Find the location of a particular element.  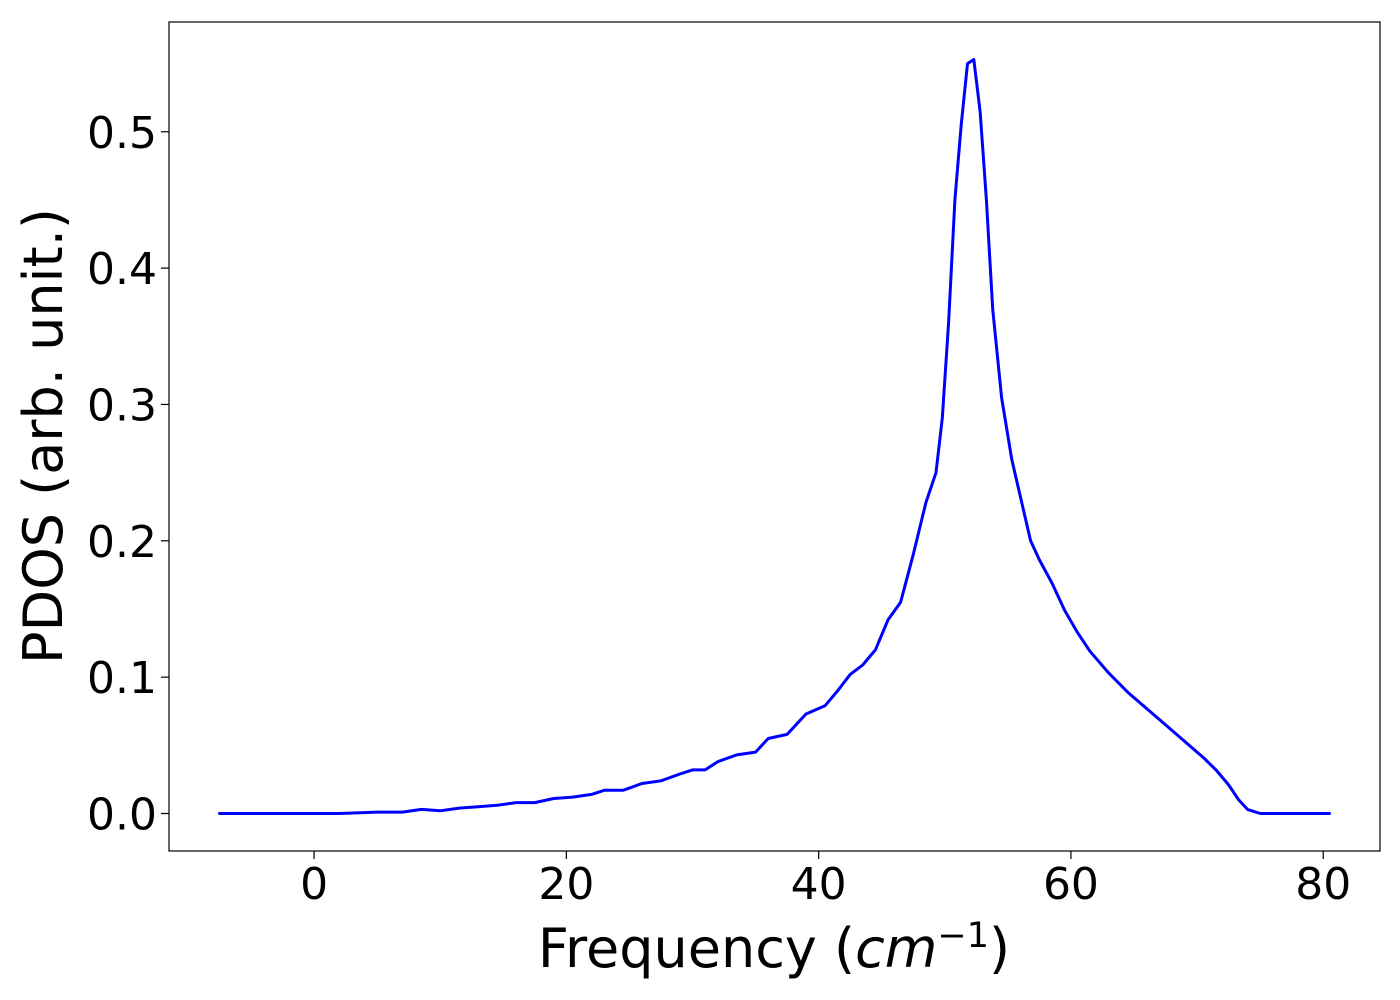

x-tick-label: 60 is located at coordinates (1071, 884).